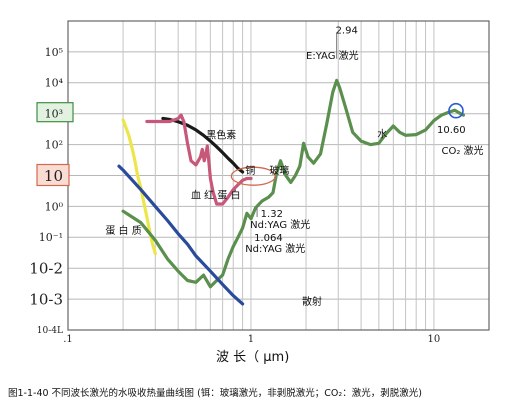  I want to click on x-tick-label: .1, so click(68, 339).